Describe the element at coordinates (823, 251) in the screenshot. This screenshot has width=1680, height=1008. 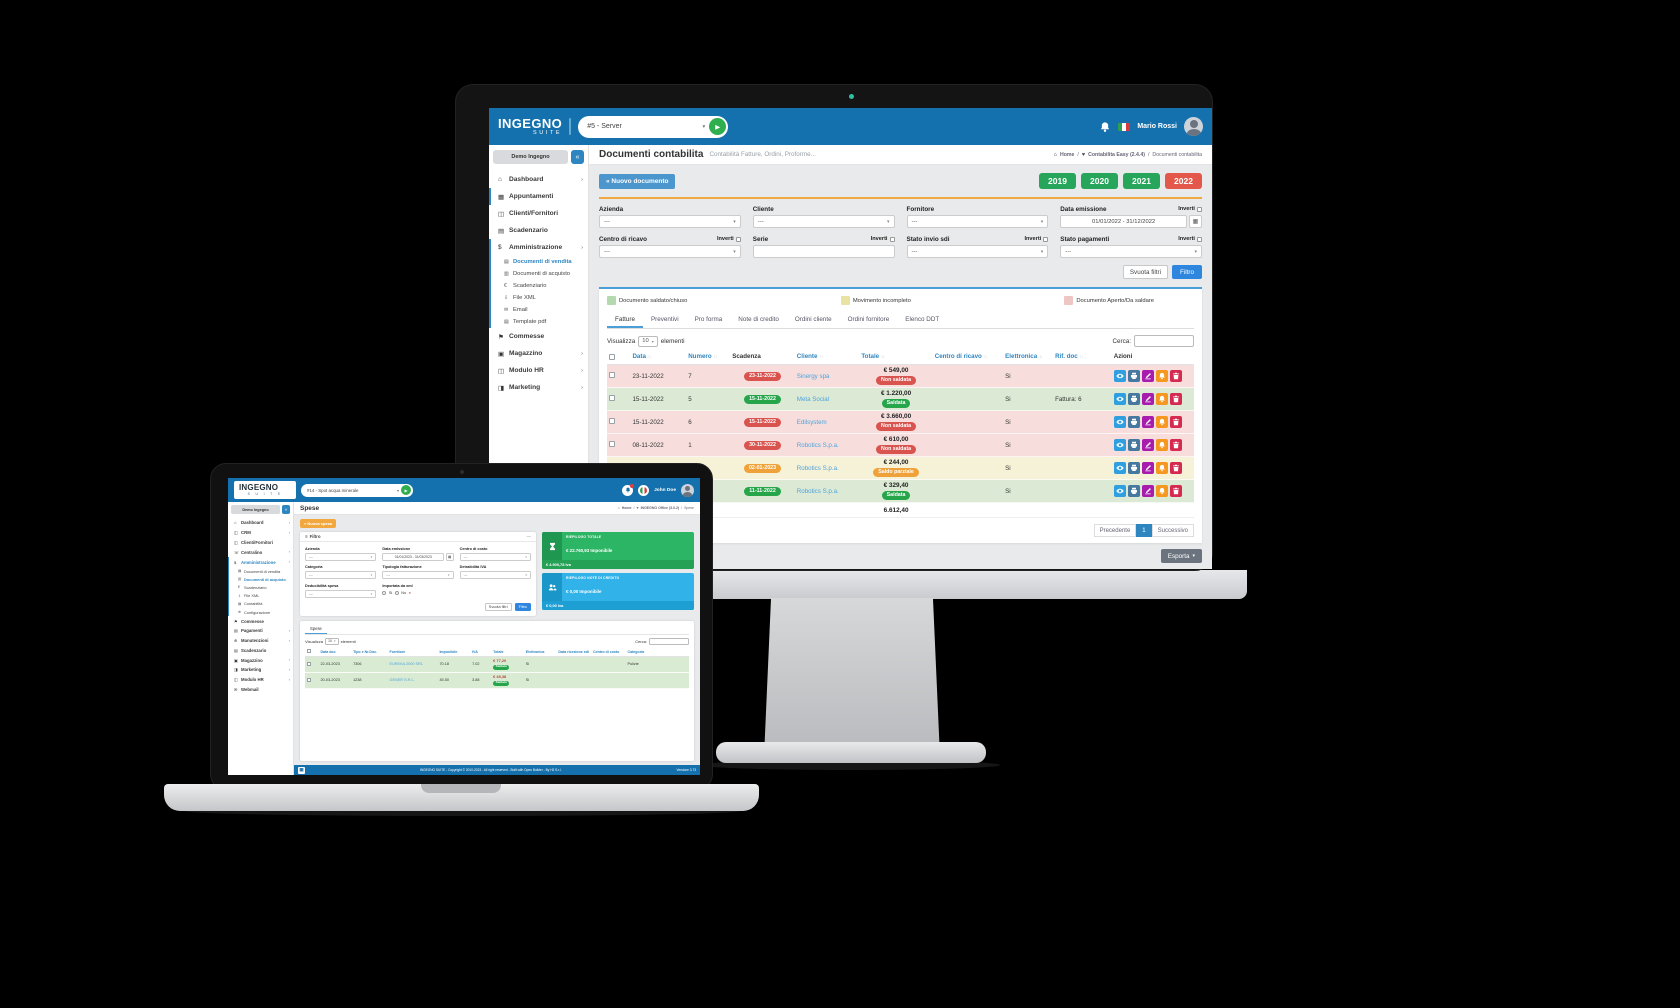
I see `filter-input` at that location.